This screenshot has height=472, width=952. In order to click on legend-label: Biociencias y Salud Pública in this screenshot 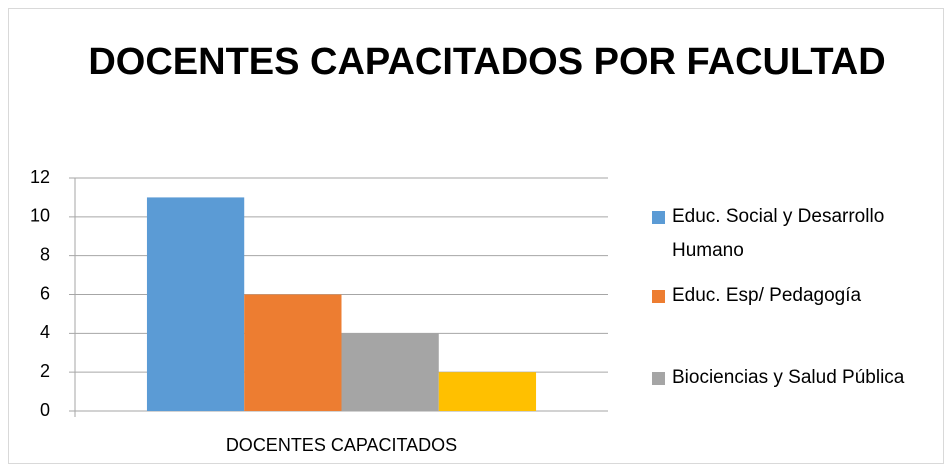, I will do `click(788, 377)`.